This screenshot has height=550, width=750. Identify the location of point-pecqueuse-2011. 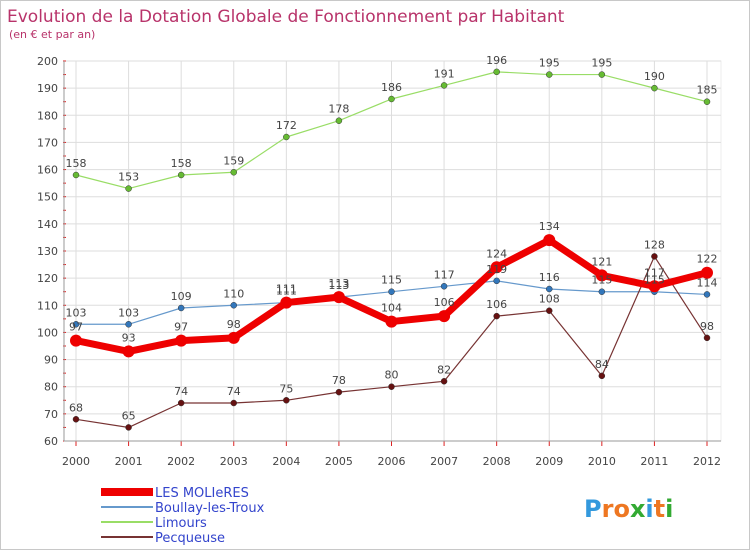
(654, 256).